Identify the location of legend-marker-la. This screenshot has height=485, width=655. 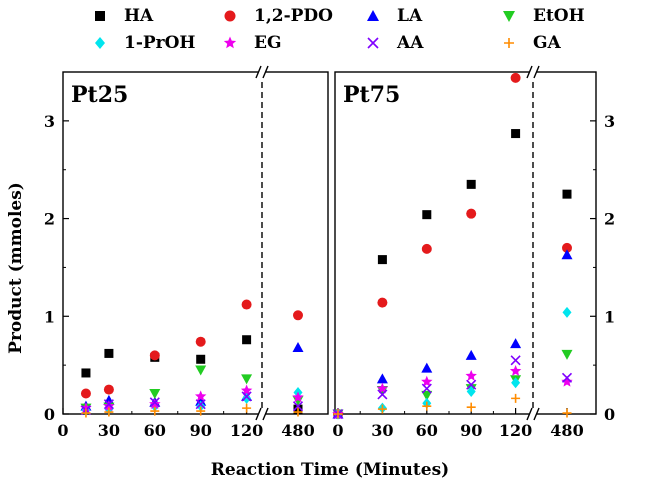
(373, 15).